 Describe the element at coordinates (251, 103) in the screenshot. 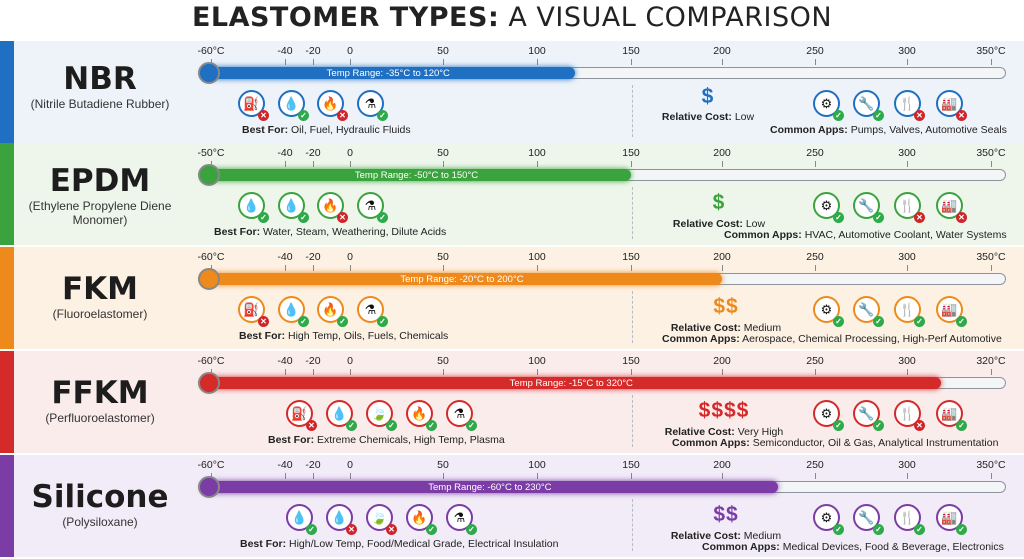

I see `icon-glyph: ⛽` at that location.